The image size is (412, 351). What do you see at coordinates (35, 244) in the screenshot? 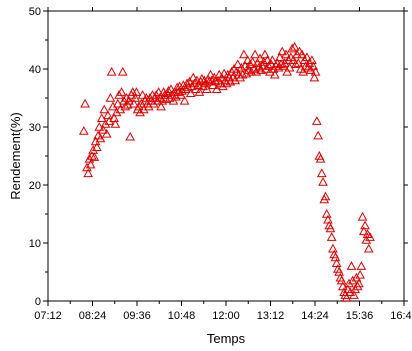
I see `y-tick-label: 10` at bounding box center [35, 244].